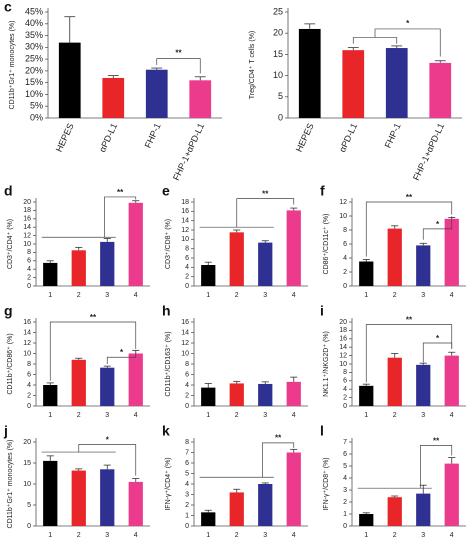 The width and height of the screenshot is (474, 552). Describe the element at coordinates (5, 431) in the screenshot. I see `panel-label: j` at that location.